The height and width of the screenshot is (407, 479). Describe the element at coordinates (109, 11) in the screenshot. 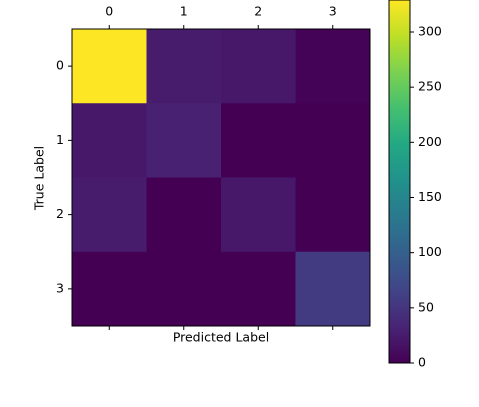

I see `x-tick-label: 0` at that location.